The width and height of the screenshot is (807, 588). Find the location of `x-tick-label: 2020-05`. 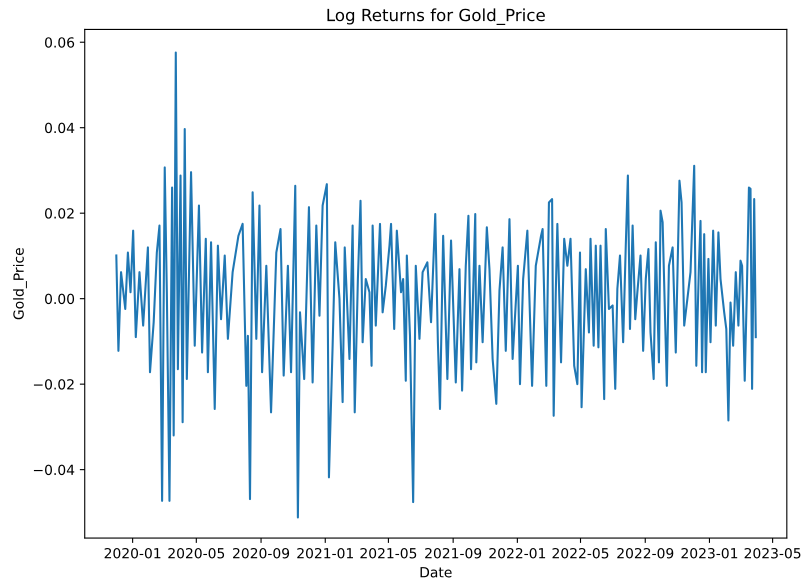

x-tick-label: 2020-05 is located at coordinates (196, 553).